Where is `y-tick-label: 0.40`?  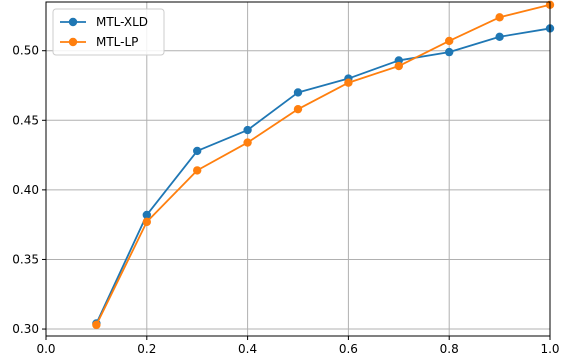 y-tick-label: 0.40 is located at coordinates (25, 190).